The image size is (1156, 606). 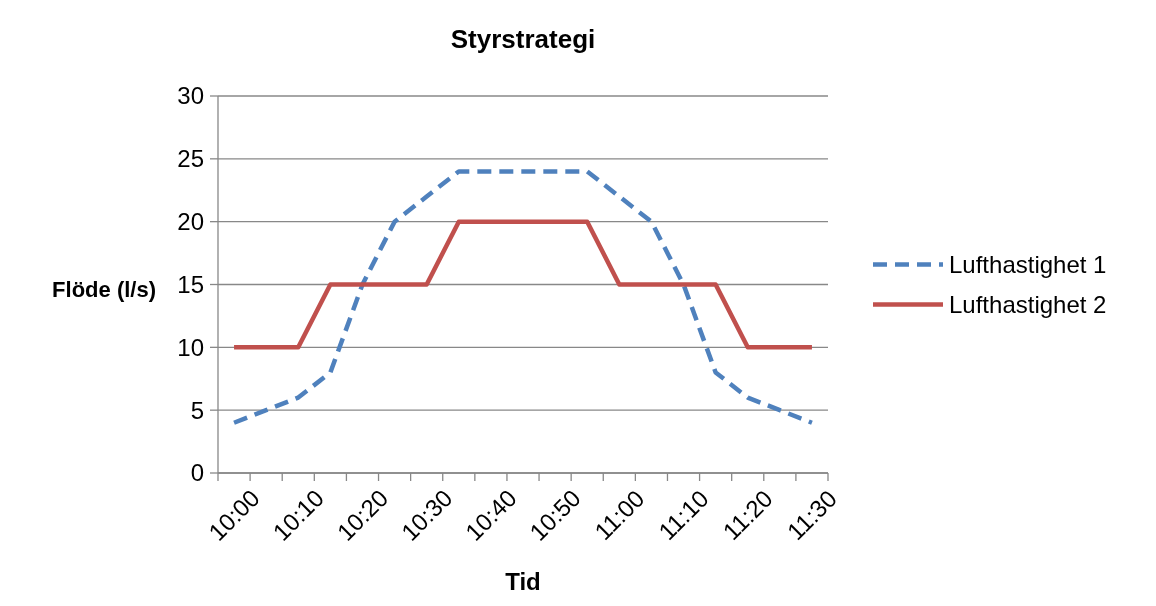 I want to click on legend-label: Lufthastighet 2, so click(x=1028, y=304).